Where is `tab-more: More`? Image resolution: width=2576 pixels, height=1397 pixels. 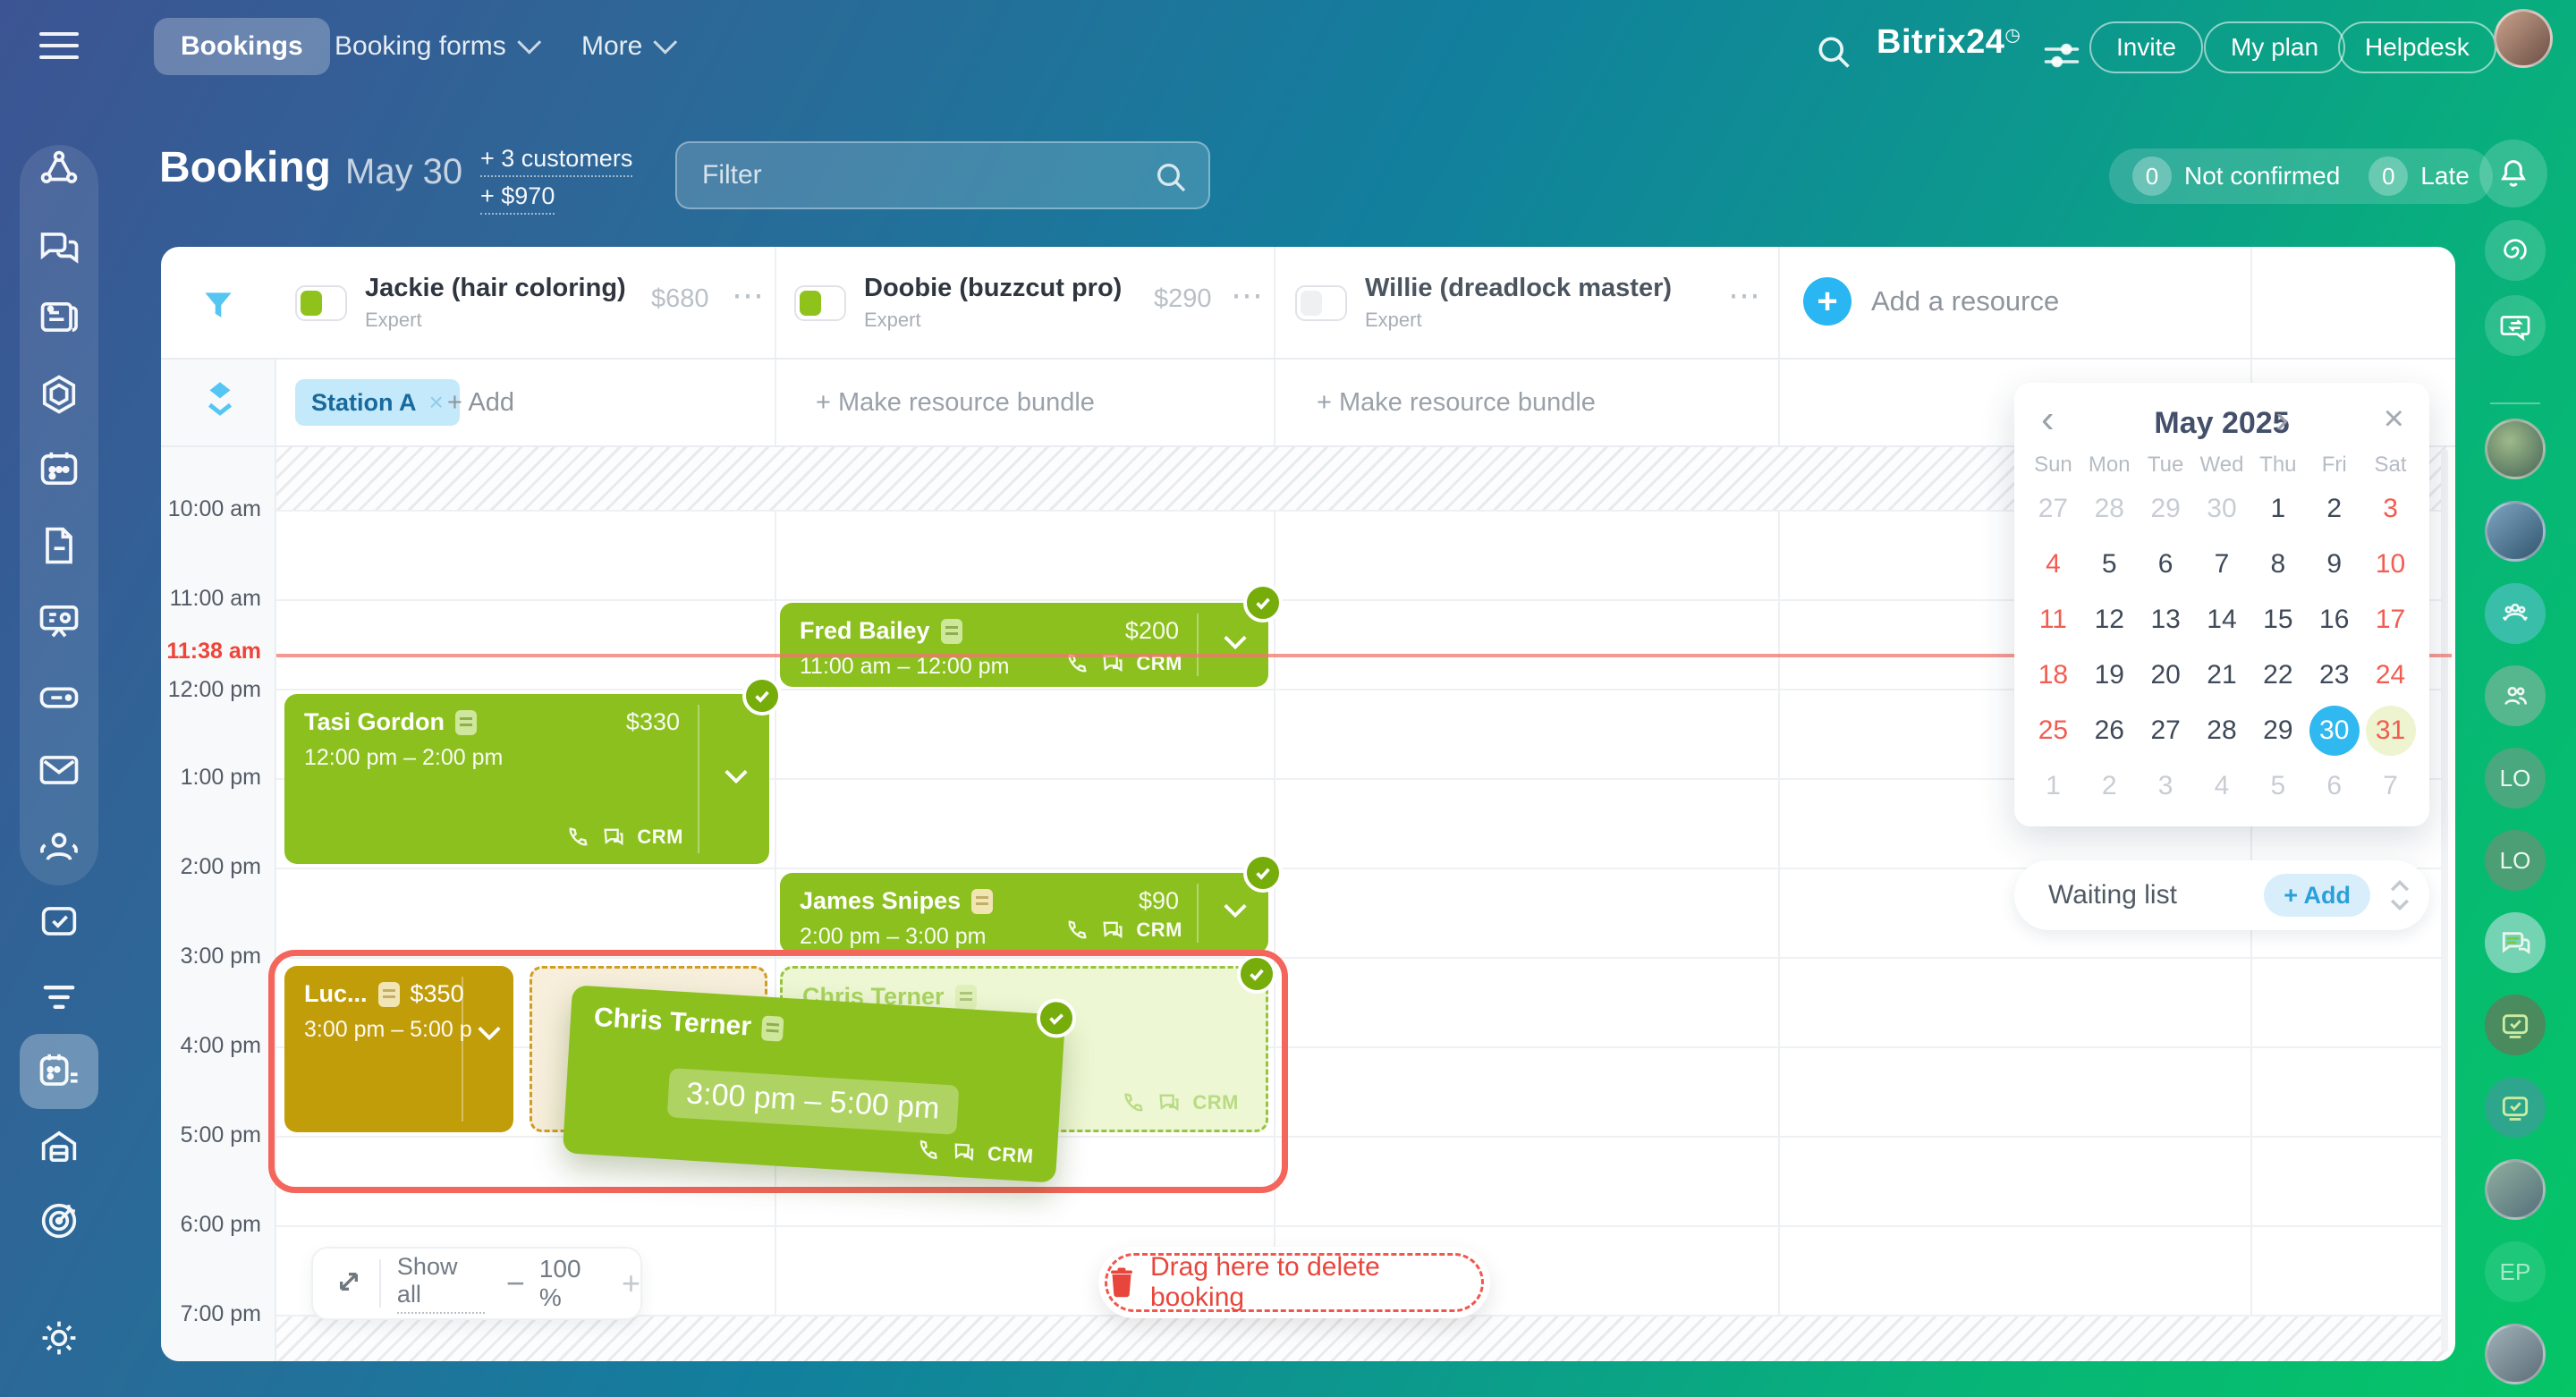
tab-more: More is located at coordinates (629, 46).